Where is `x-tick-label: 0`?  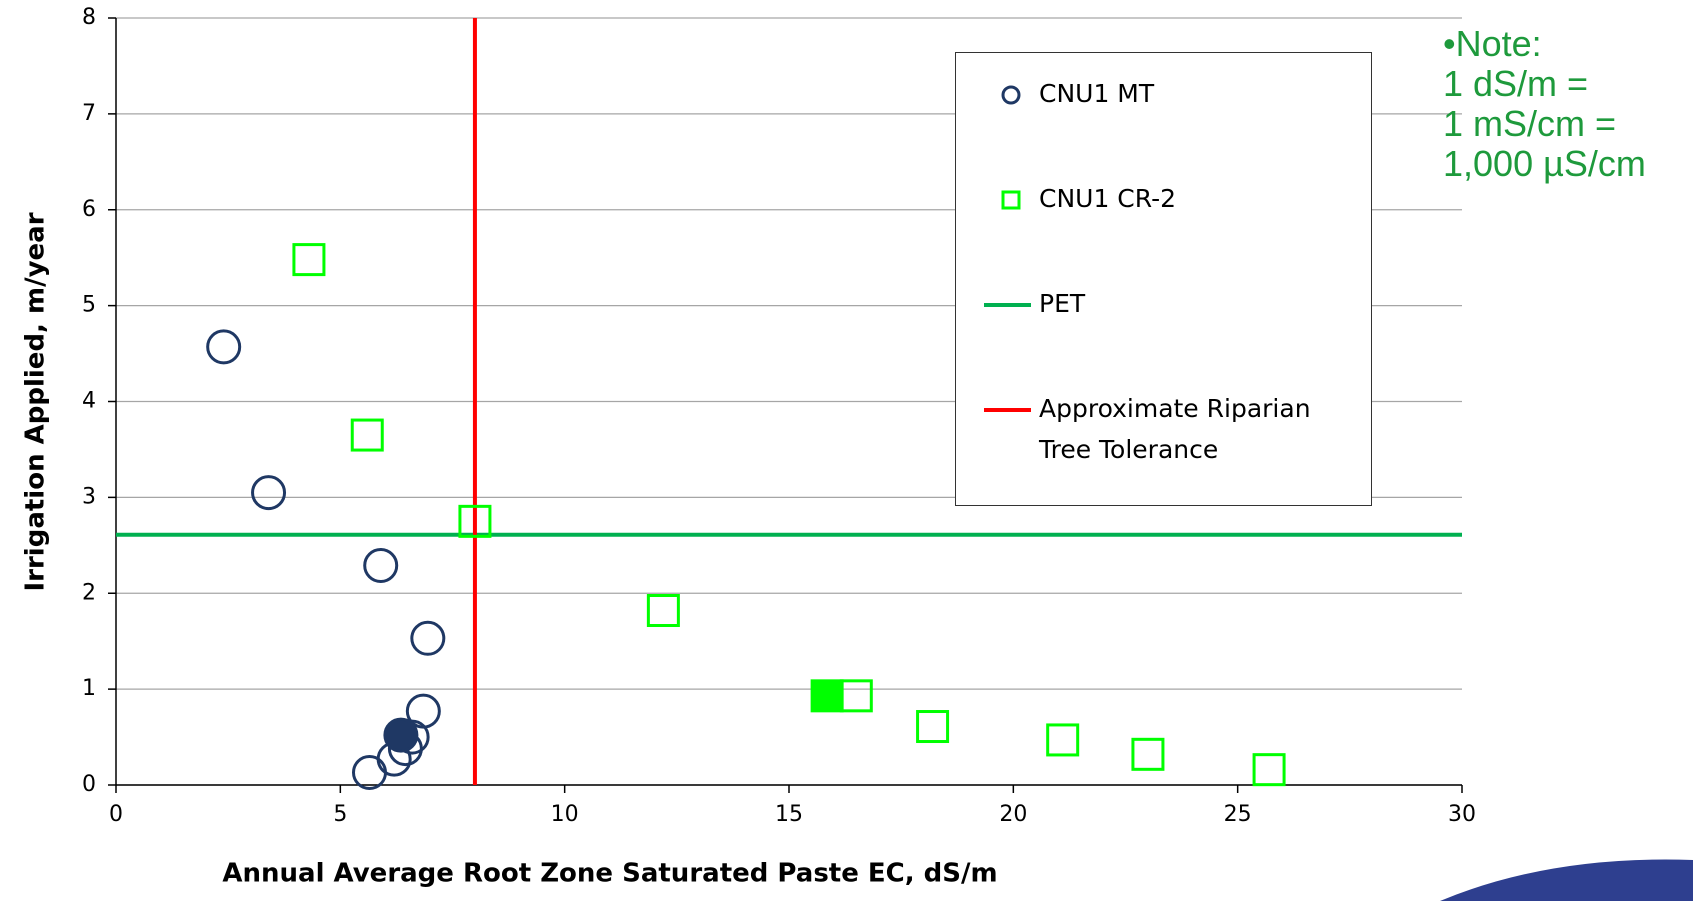 x-tick-label: 0 is located at coordinates (116, 814).